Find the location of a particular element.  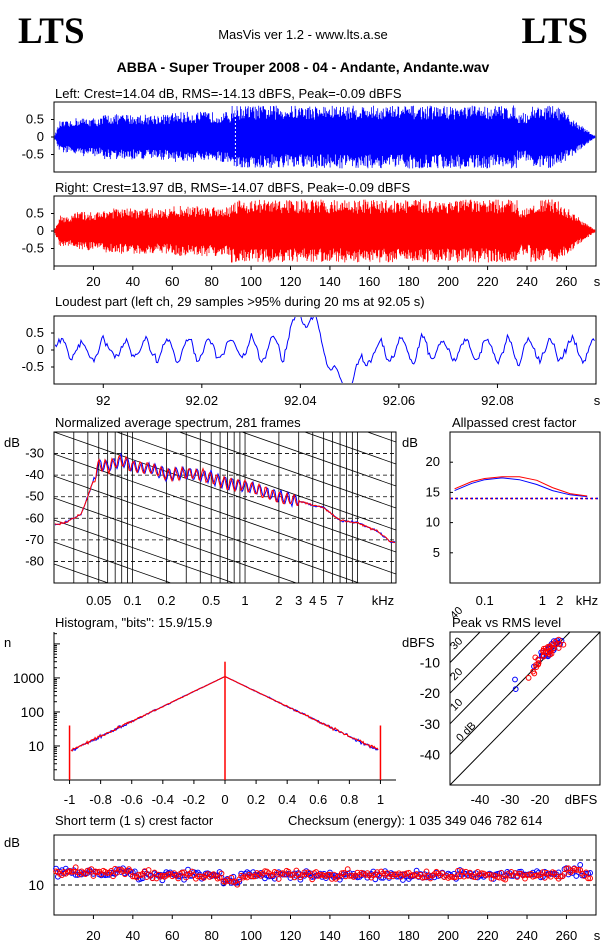

histogram-ytick-label: 1000 is located at coordinates (28, 678).